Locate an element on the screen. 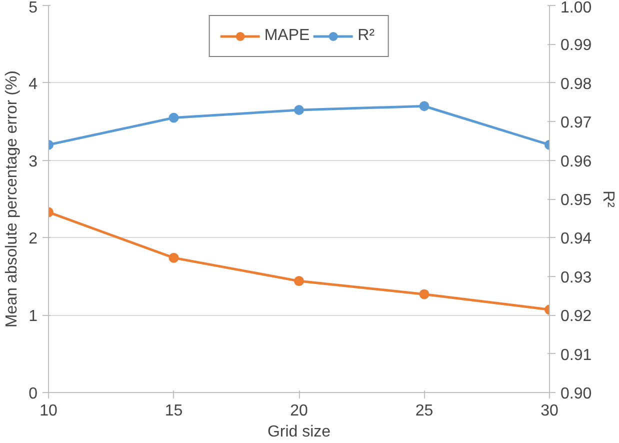  y-tick-label: 5 is located at coordinates (33, 8).